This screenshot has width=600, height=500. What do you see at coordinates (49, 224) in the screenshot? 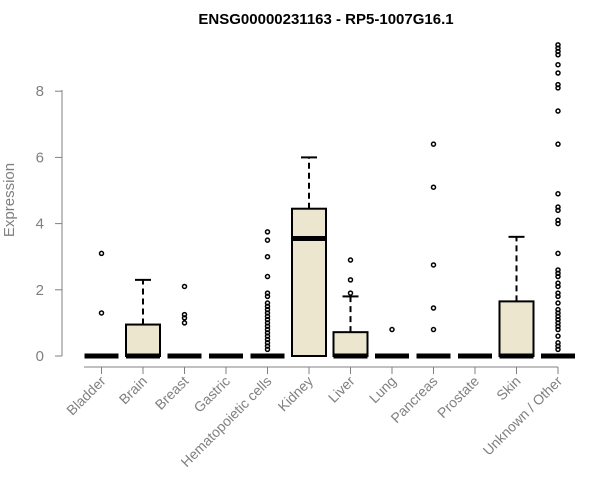
I see `y-axis-ticks: 0 2 4 6 8` at bounding box center [49, 224].